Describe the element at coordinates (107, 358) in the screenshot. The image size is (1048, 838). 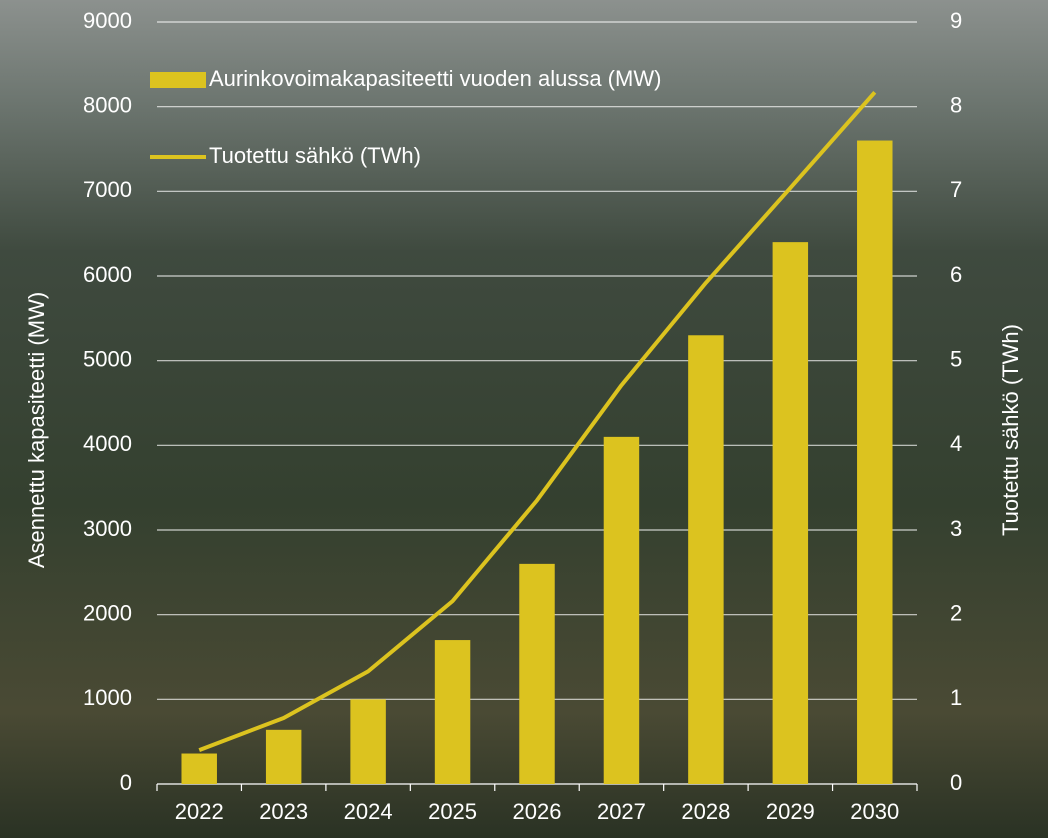
I see `y-tick-label: 5000` at that location.